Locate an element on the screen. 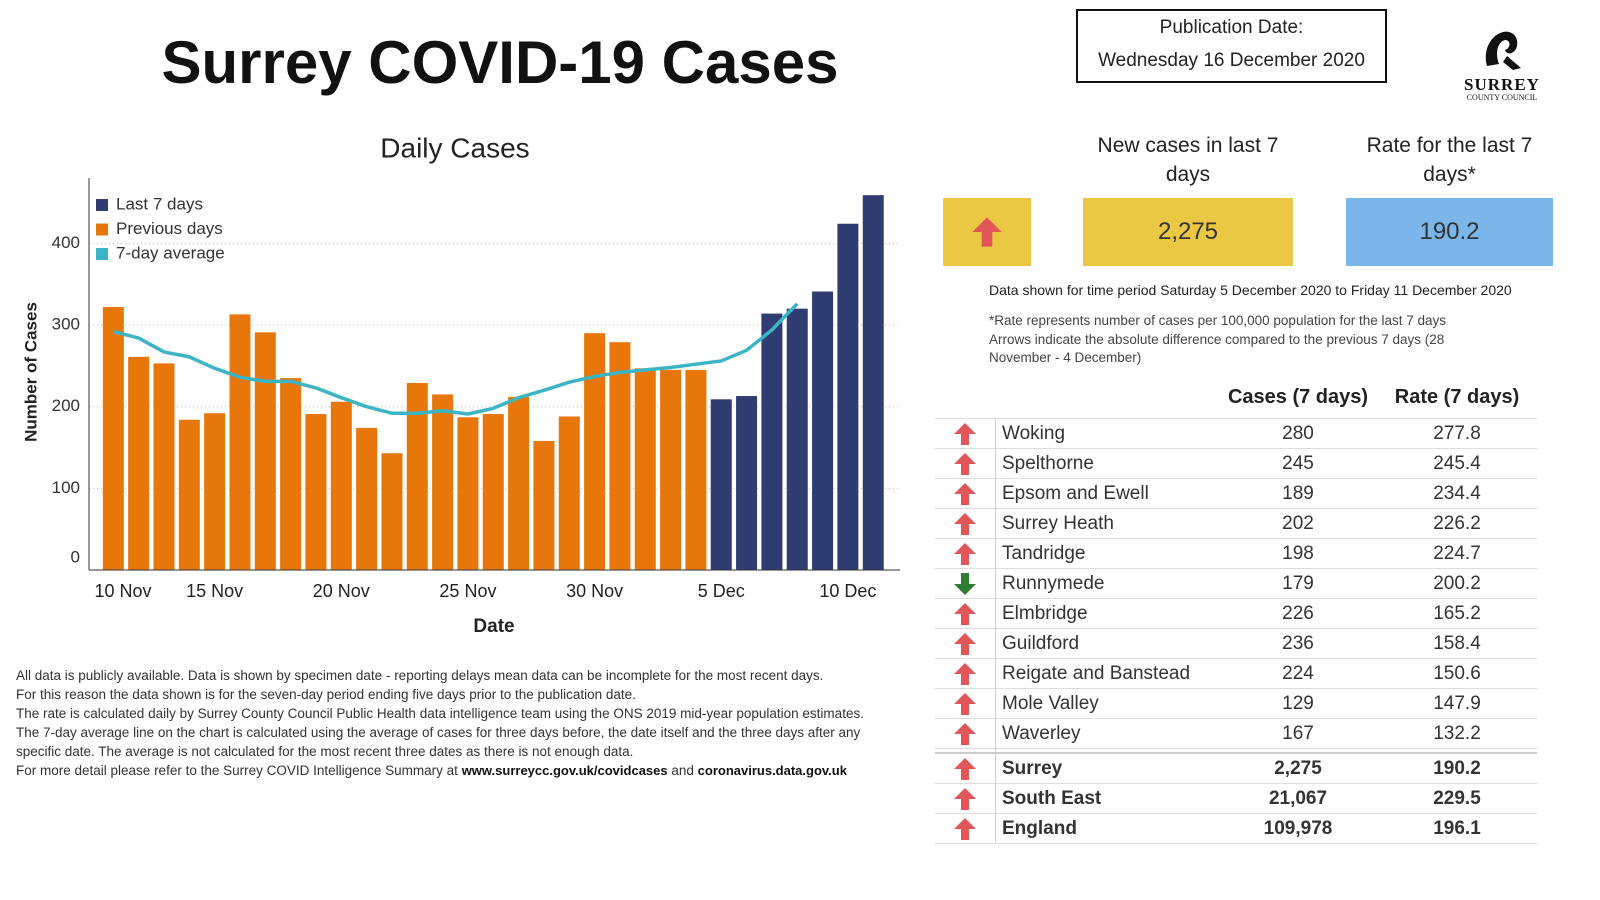 Image resolution: width=1600 pixels, height=900 pixels. legend-label: Previous days is located at coordinates (169, 228).